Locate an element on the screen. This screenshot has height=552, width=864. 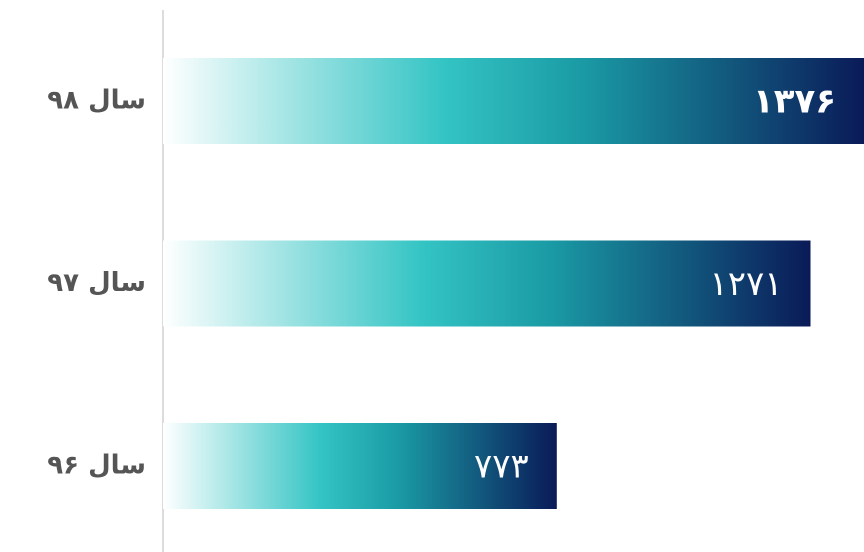
value-label: ۷۷۳ is located at coordinates (501, 467).